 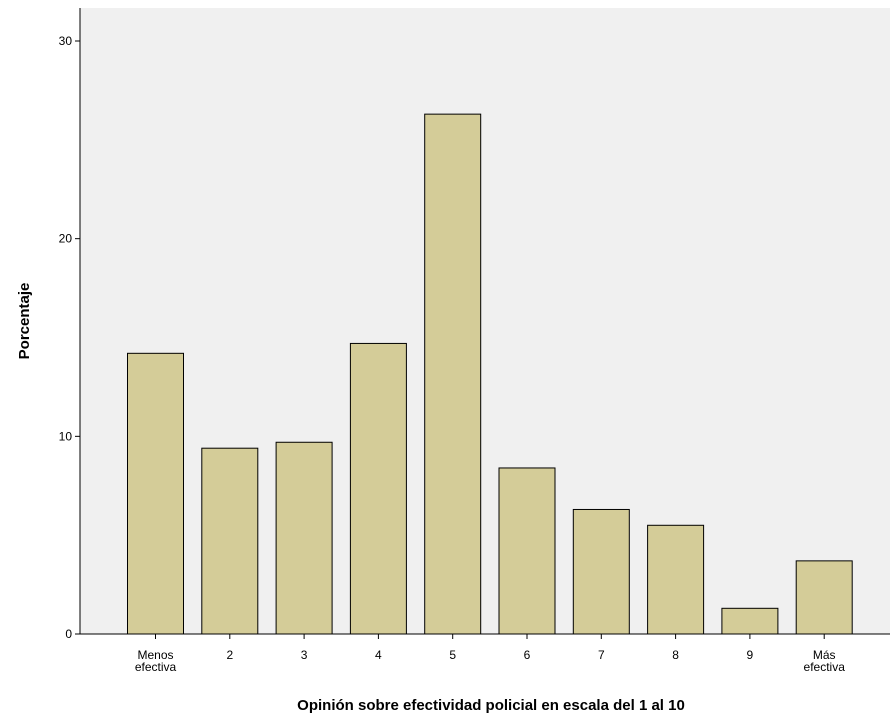 I want to click on x-tick-label: 8, so click(x=675, y=655).